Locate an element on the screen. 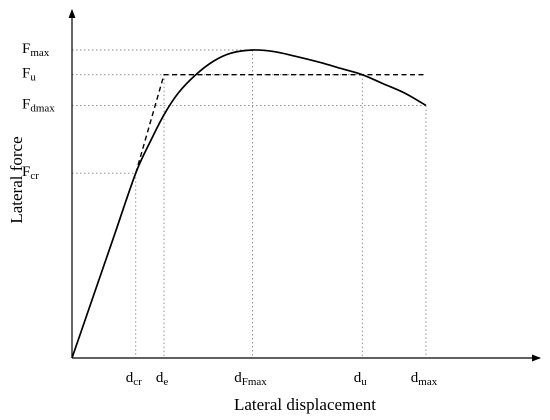 The width and height of the screenshot is (550, 420). x-tick-dfmax: dFmax is located at coordinates (250, 379).